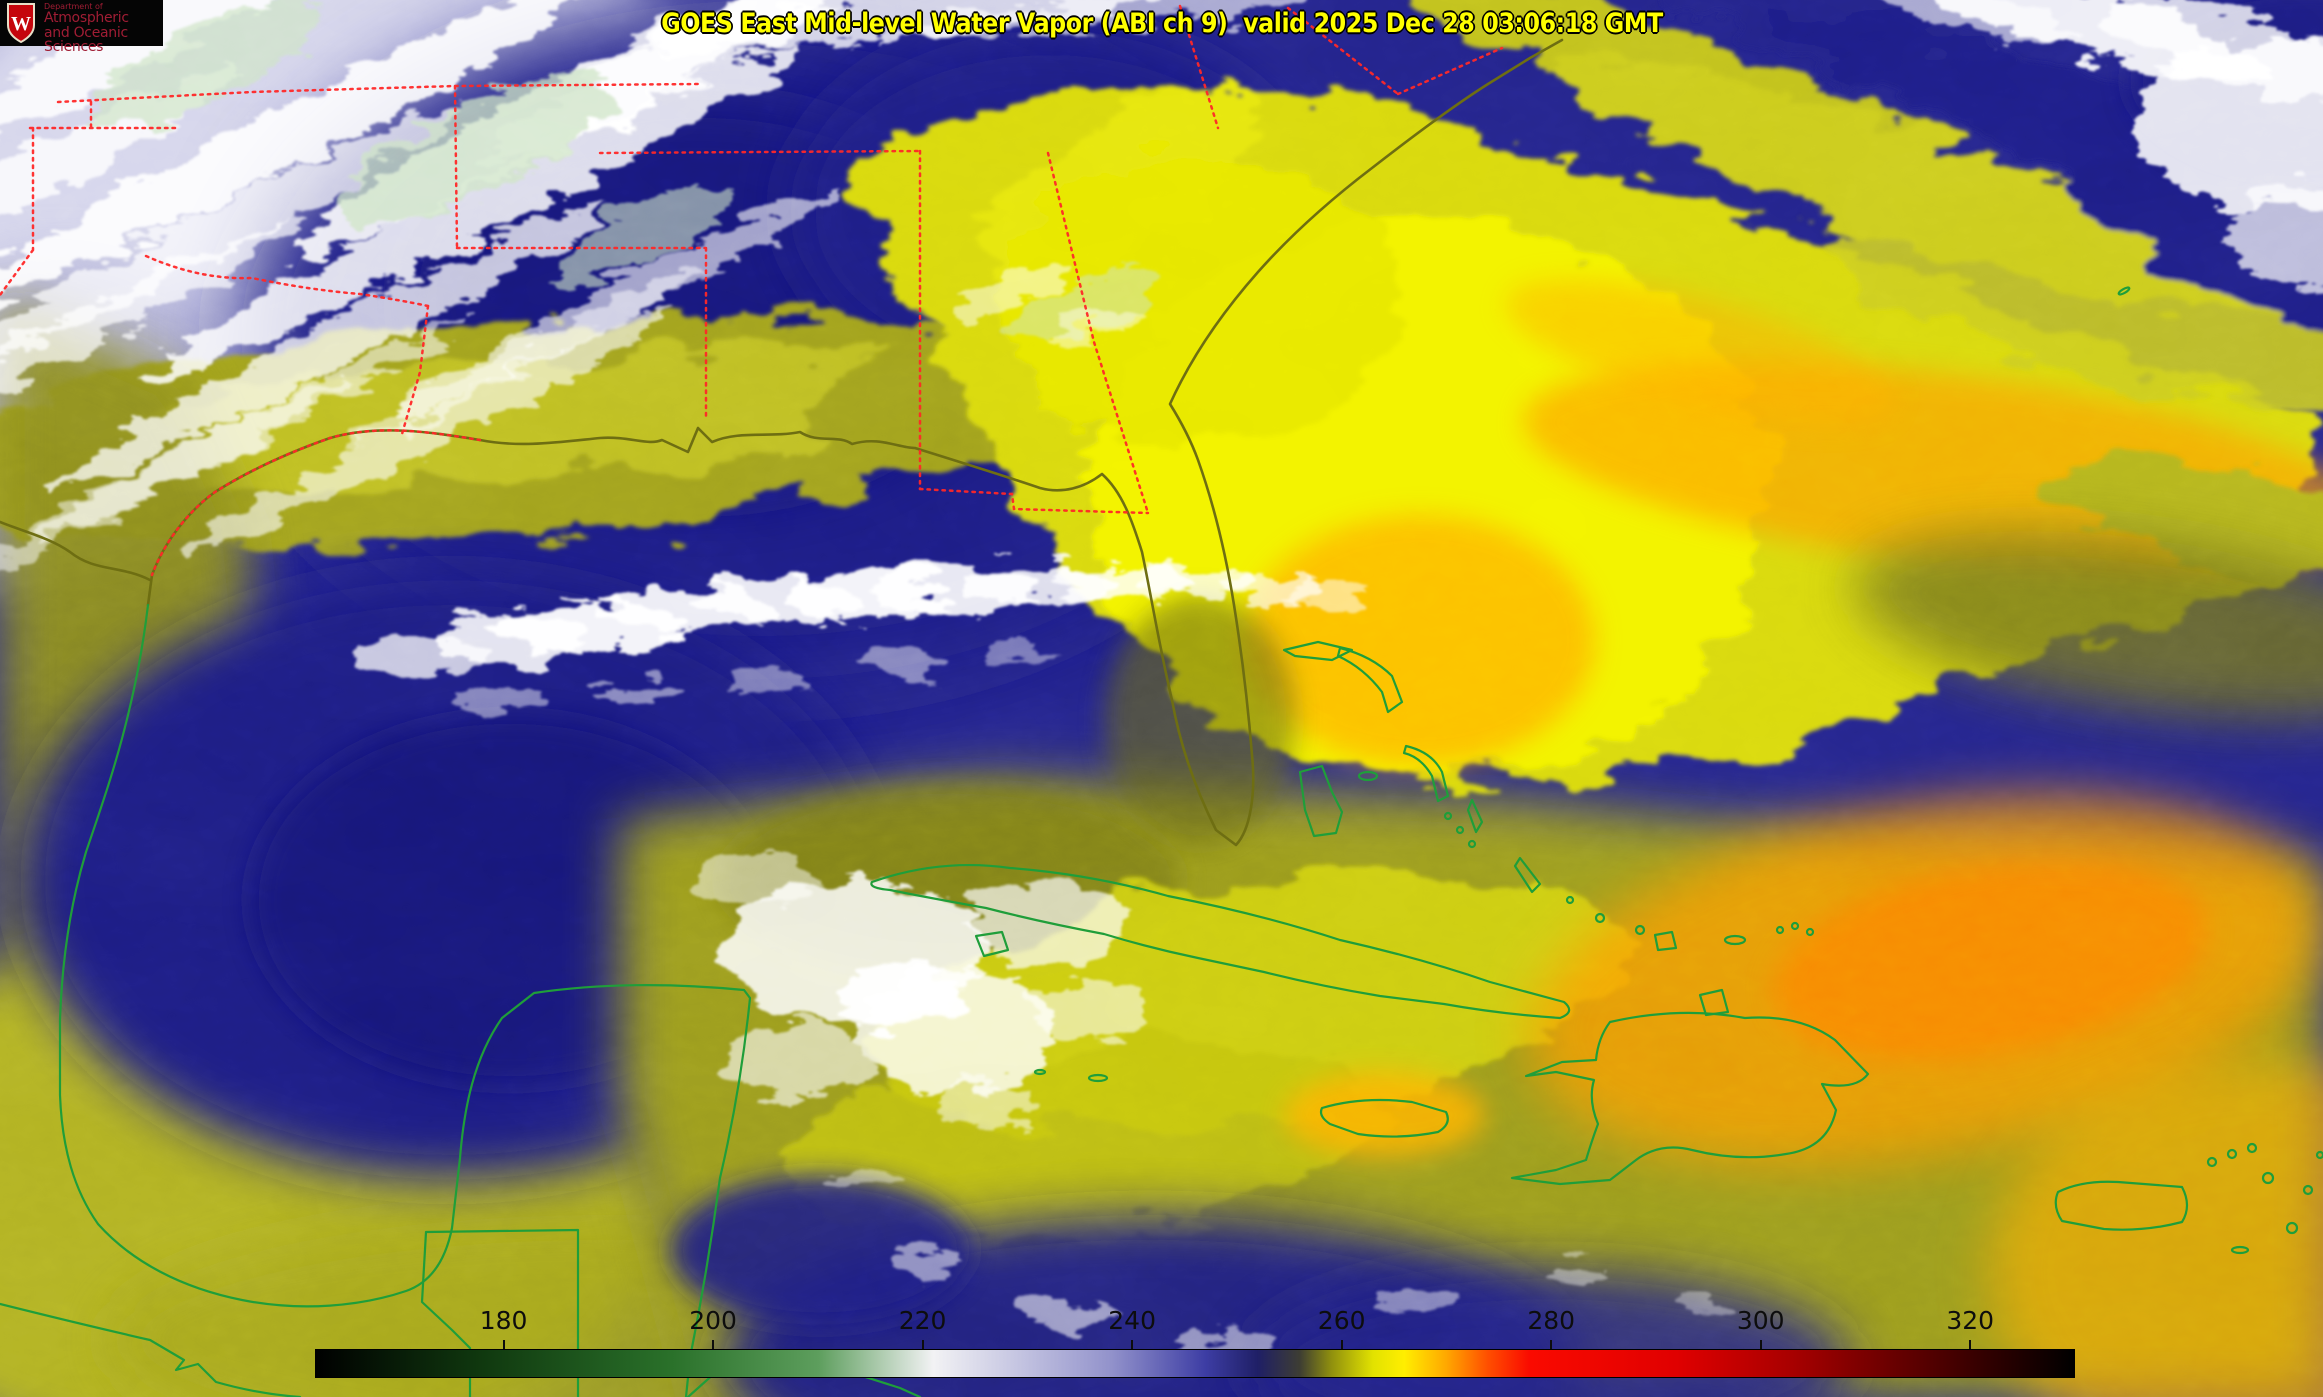  Describe the element at coordinates (713, 1320) in the screenshot. I see `colorbar-label: 200` at that location.